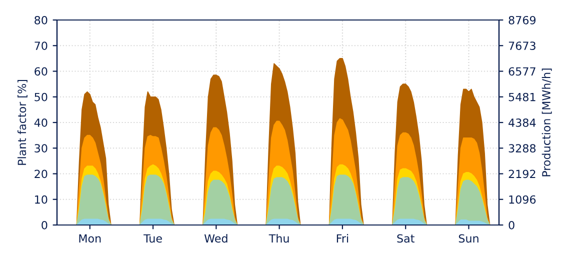  What do you see at coordinates (511, 225) in the screenshot?
I see `y2-tick-label: 0` at bounding box center [511, 225].